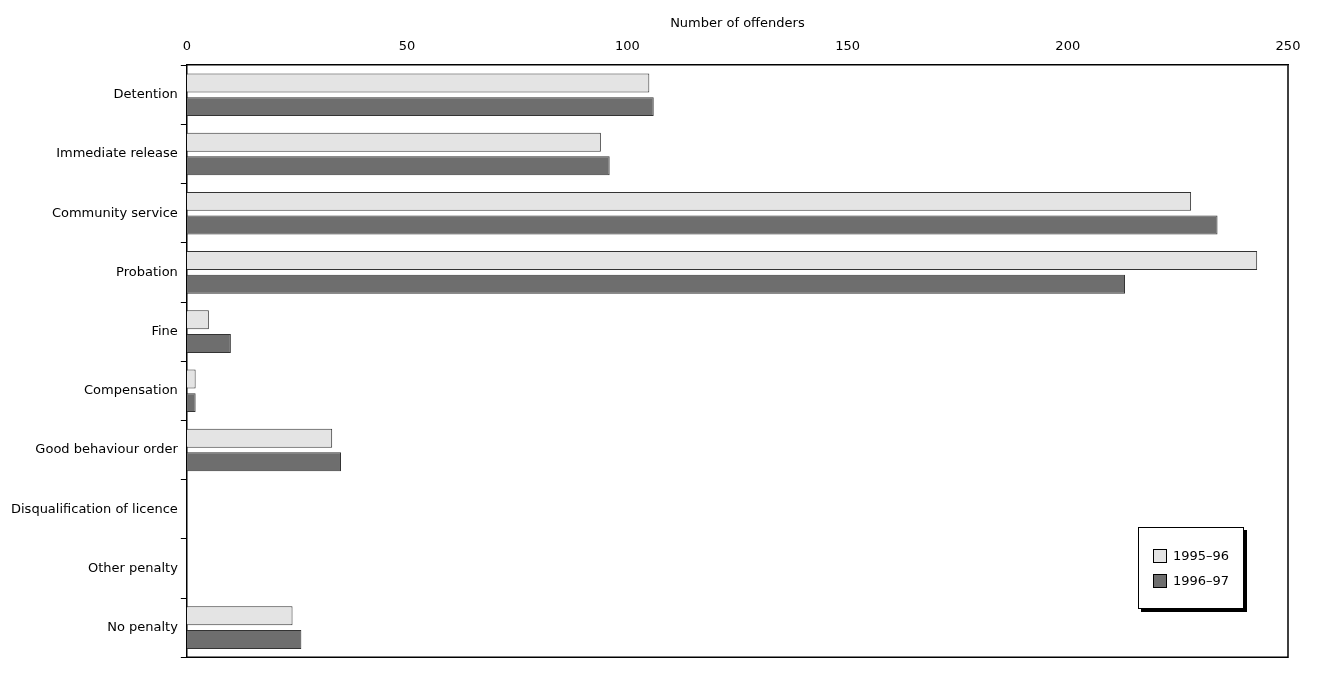 This screenshot has height=683, width=1322. I want to click on y-tick-label: Community service, so click(114, 212).